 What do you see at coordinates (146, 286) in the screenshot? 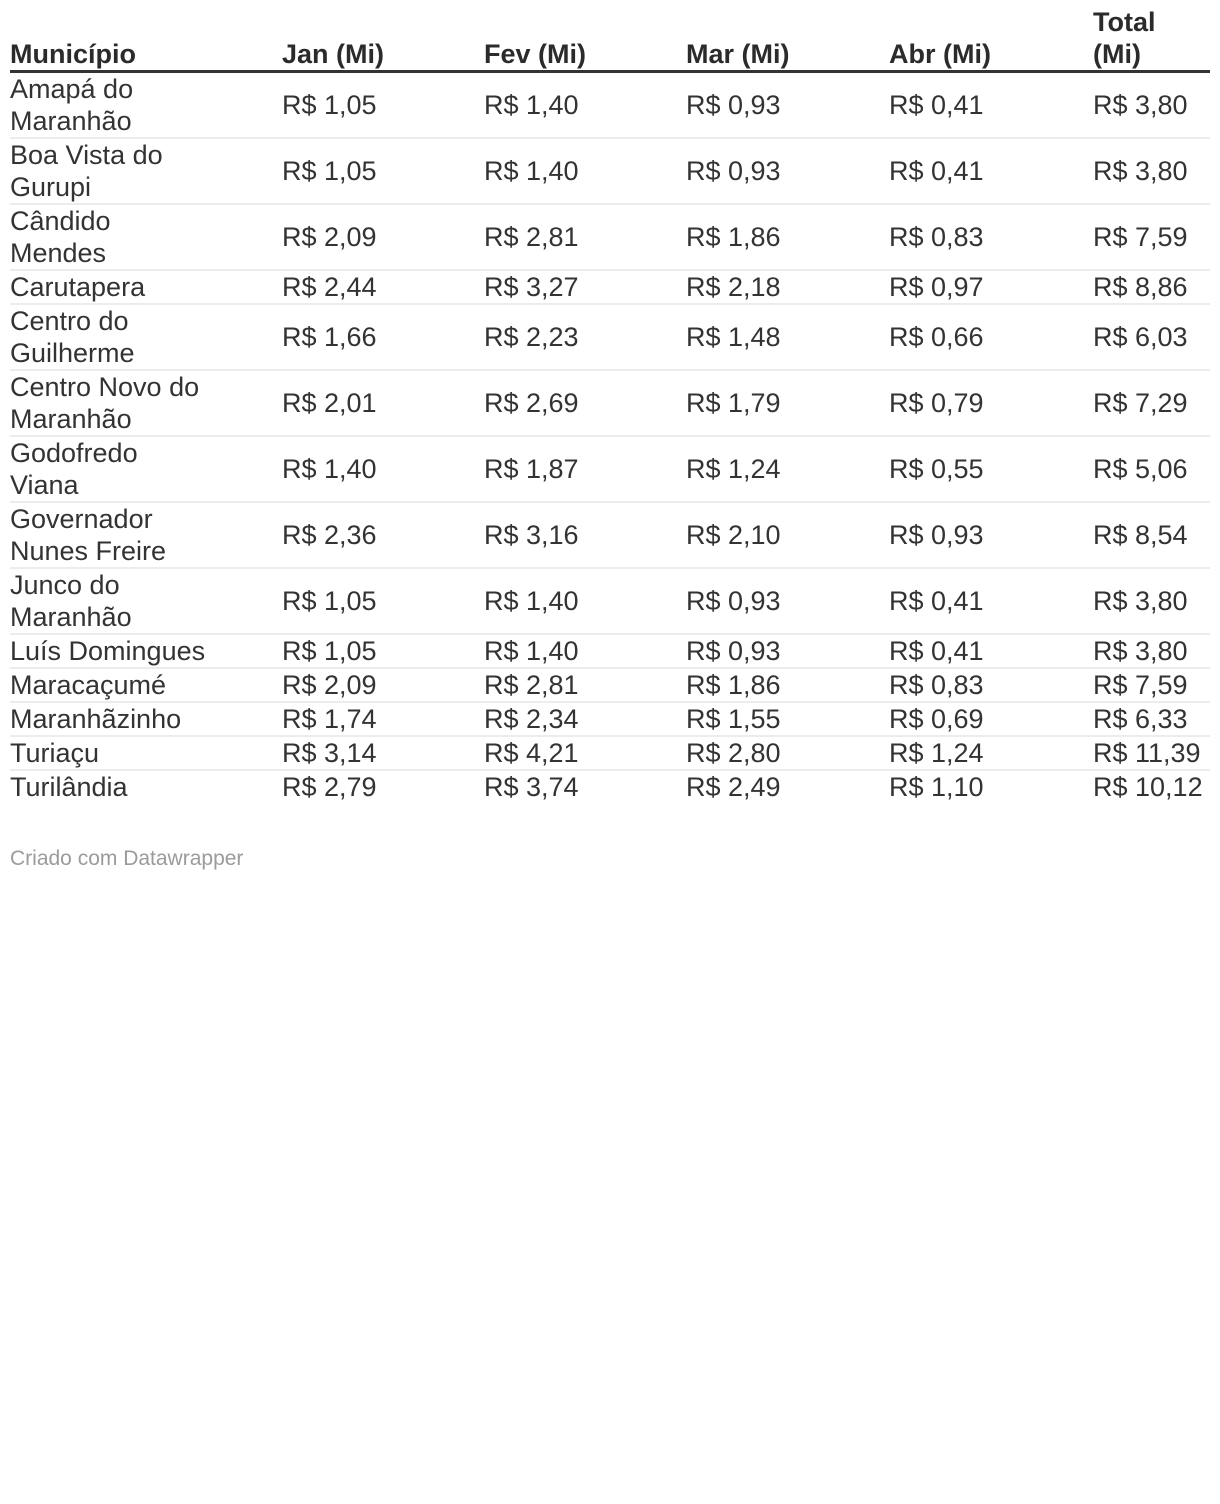
I see `municipality-cell: Carutapera` at bounding box center [146, 286].